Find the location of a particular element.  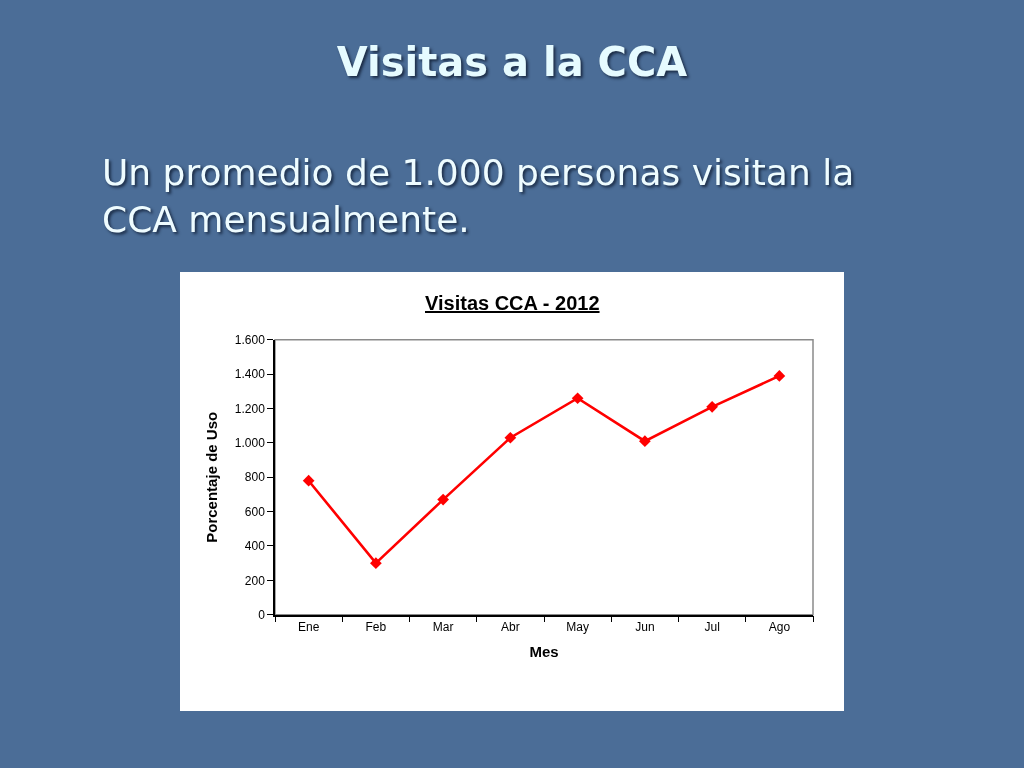

y-tick-label: 1.200 is located at coordinates (250, 408).